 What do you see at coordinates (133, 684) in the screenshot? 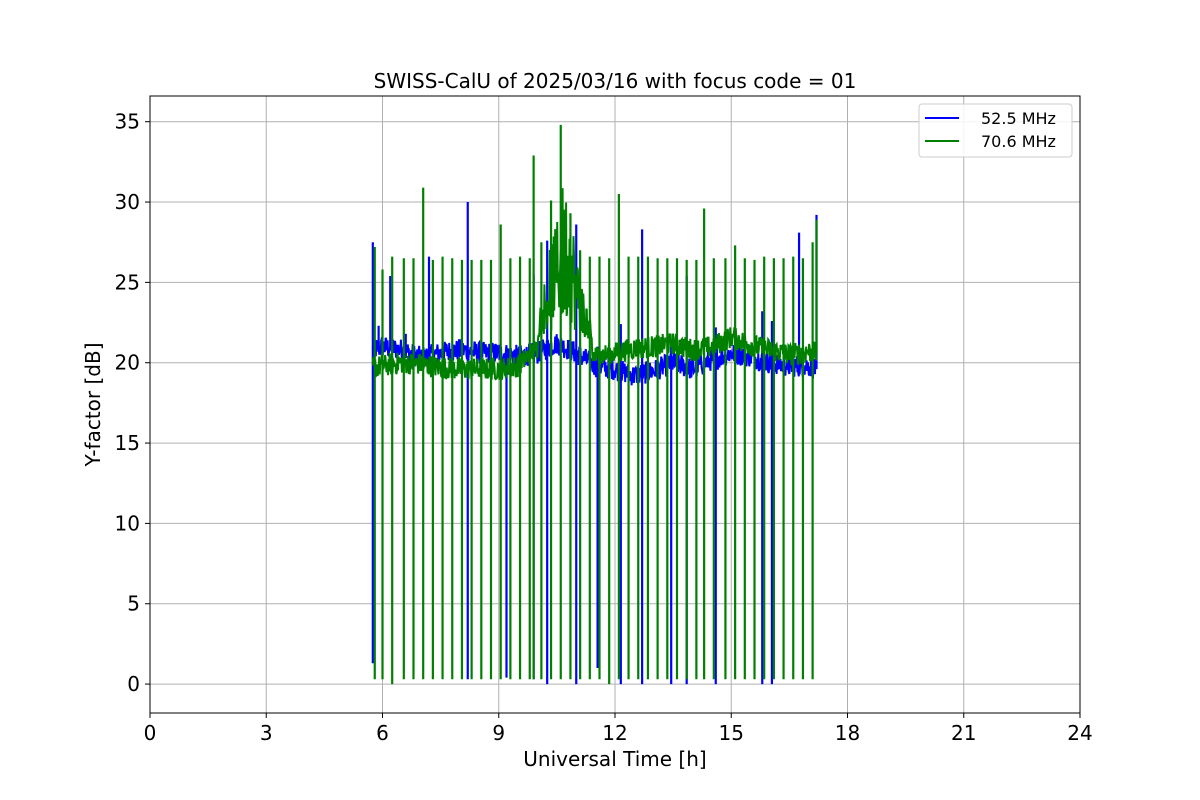
I see `y-tick-label: 0` at bounding box center [133, 684].